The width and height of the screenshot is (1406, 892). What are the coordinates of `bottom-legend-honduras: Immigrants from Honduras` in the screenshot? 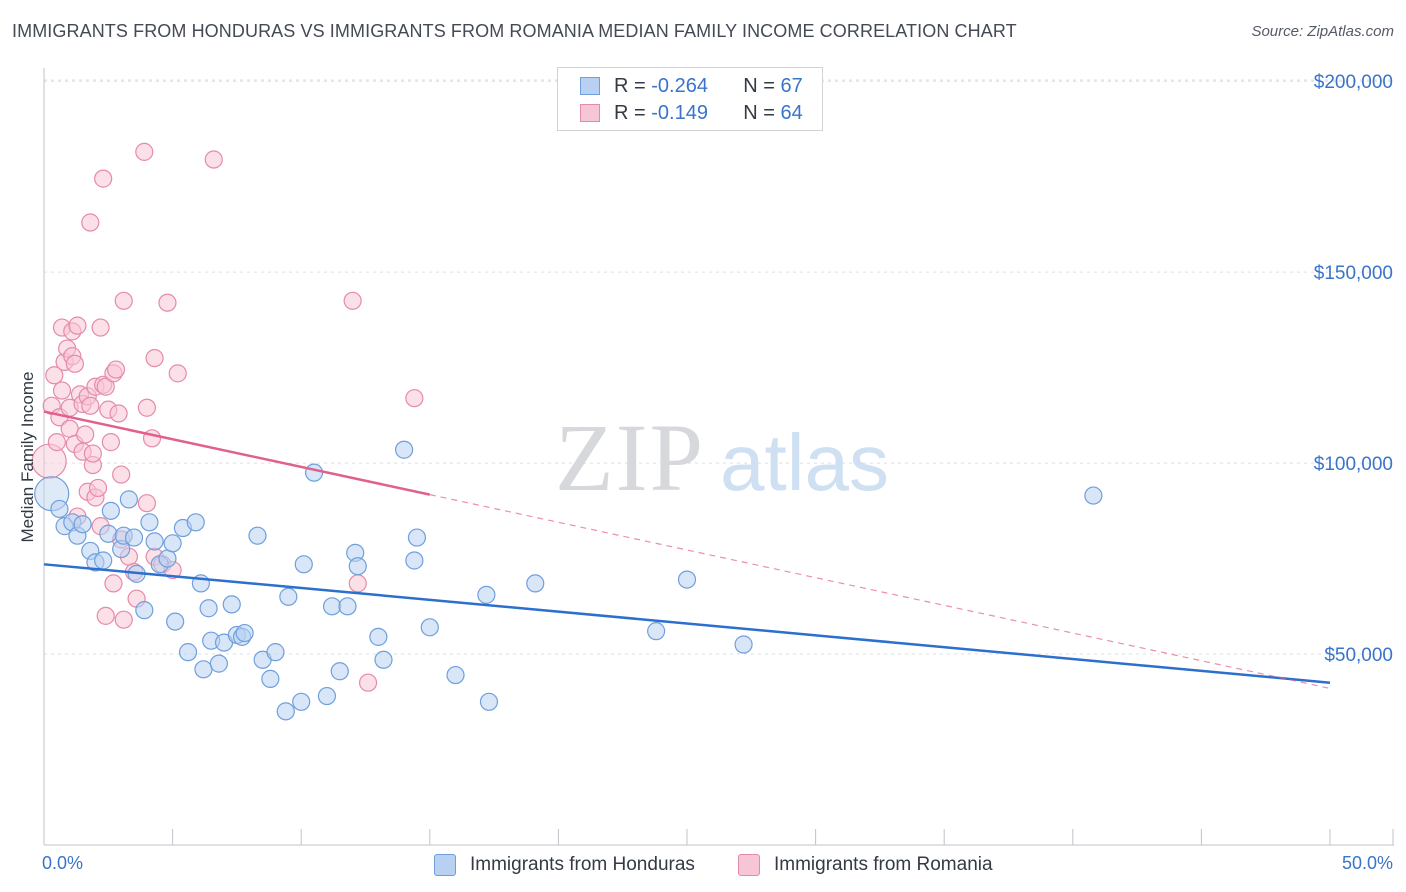 It's located at (564, 865).